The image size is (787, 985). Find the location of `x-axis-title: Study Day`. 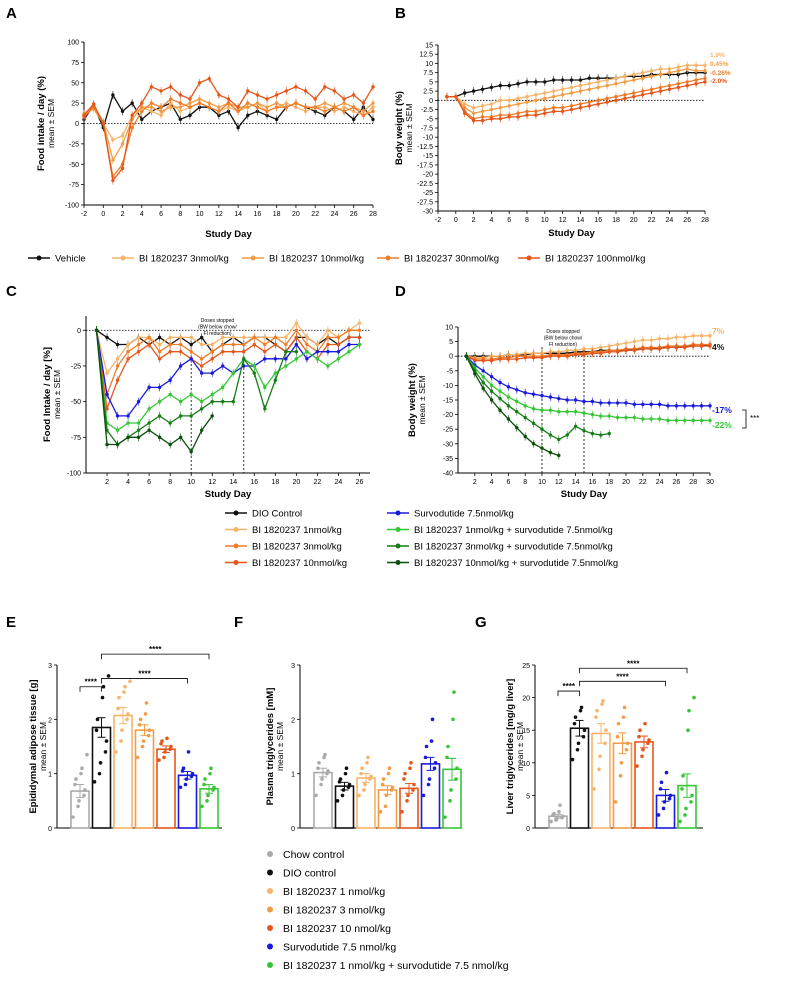

x-axis-title: Study Day is located at coordinates (228, 234).